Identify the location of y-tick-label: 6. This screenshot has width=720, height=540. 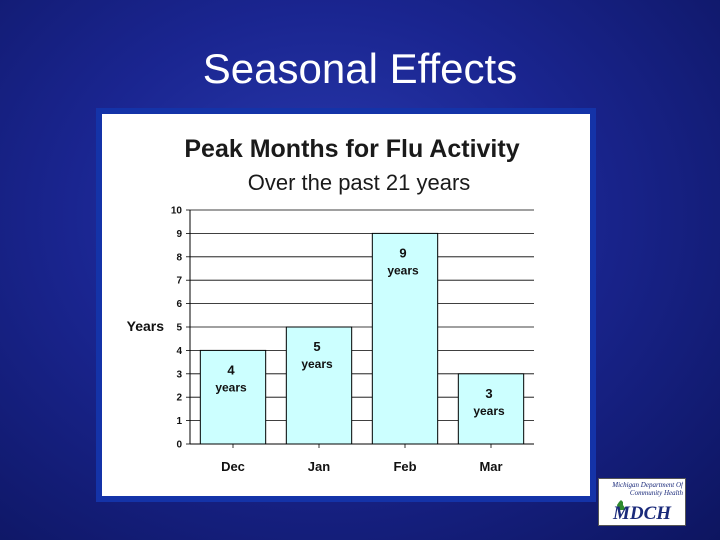
(179, 304).